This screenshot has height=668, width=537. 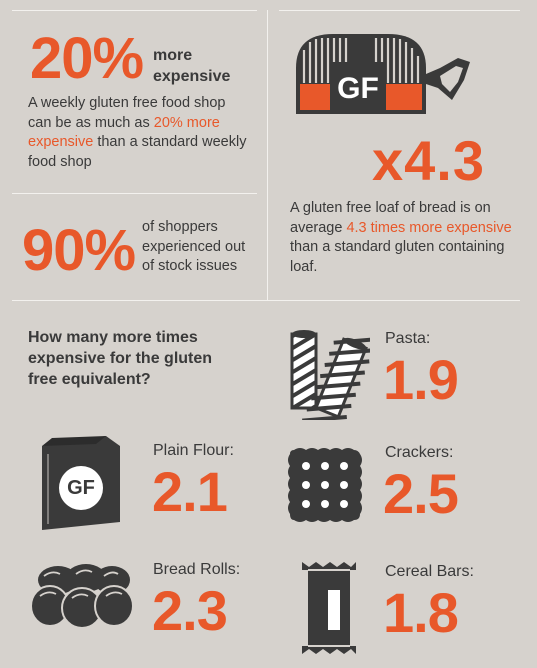 I want to click on divider-vertical, so click(x=267, y=155).